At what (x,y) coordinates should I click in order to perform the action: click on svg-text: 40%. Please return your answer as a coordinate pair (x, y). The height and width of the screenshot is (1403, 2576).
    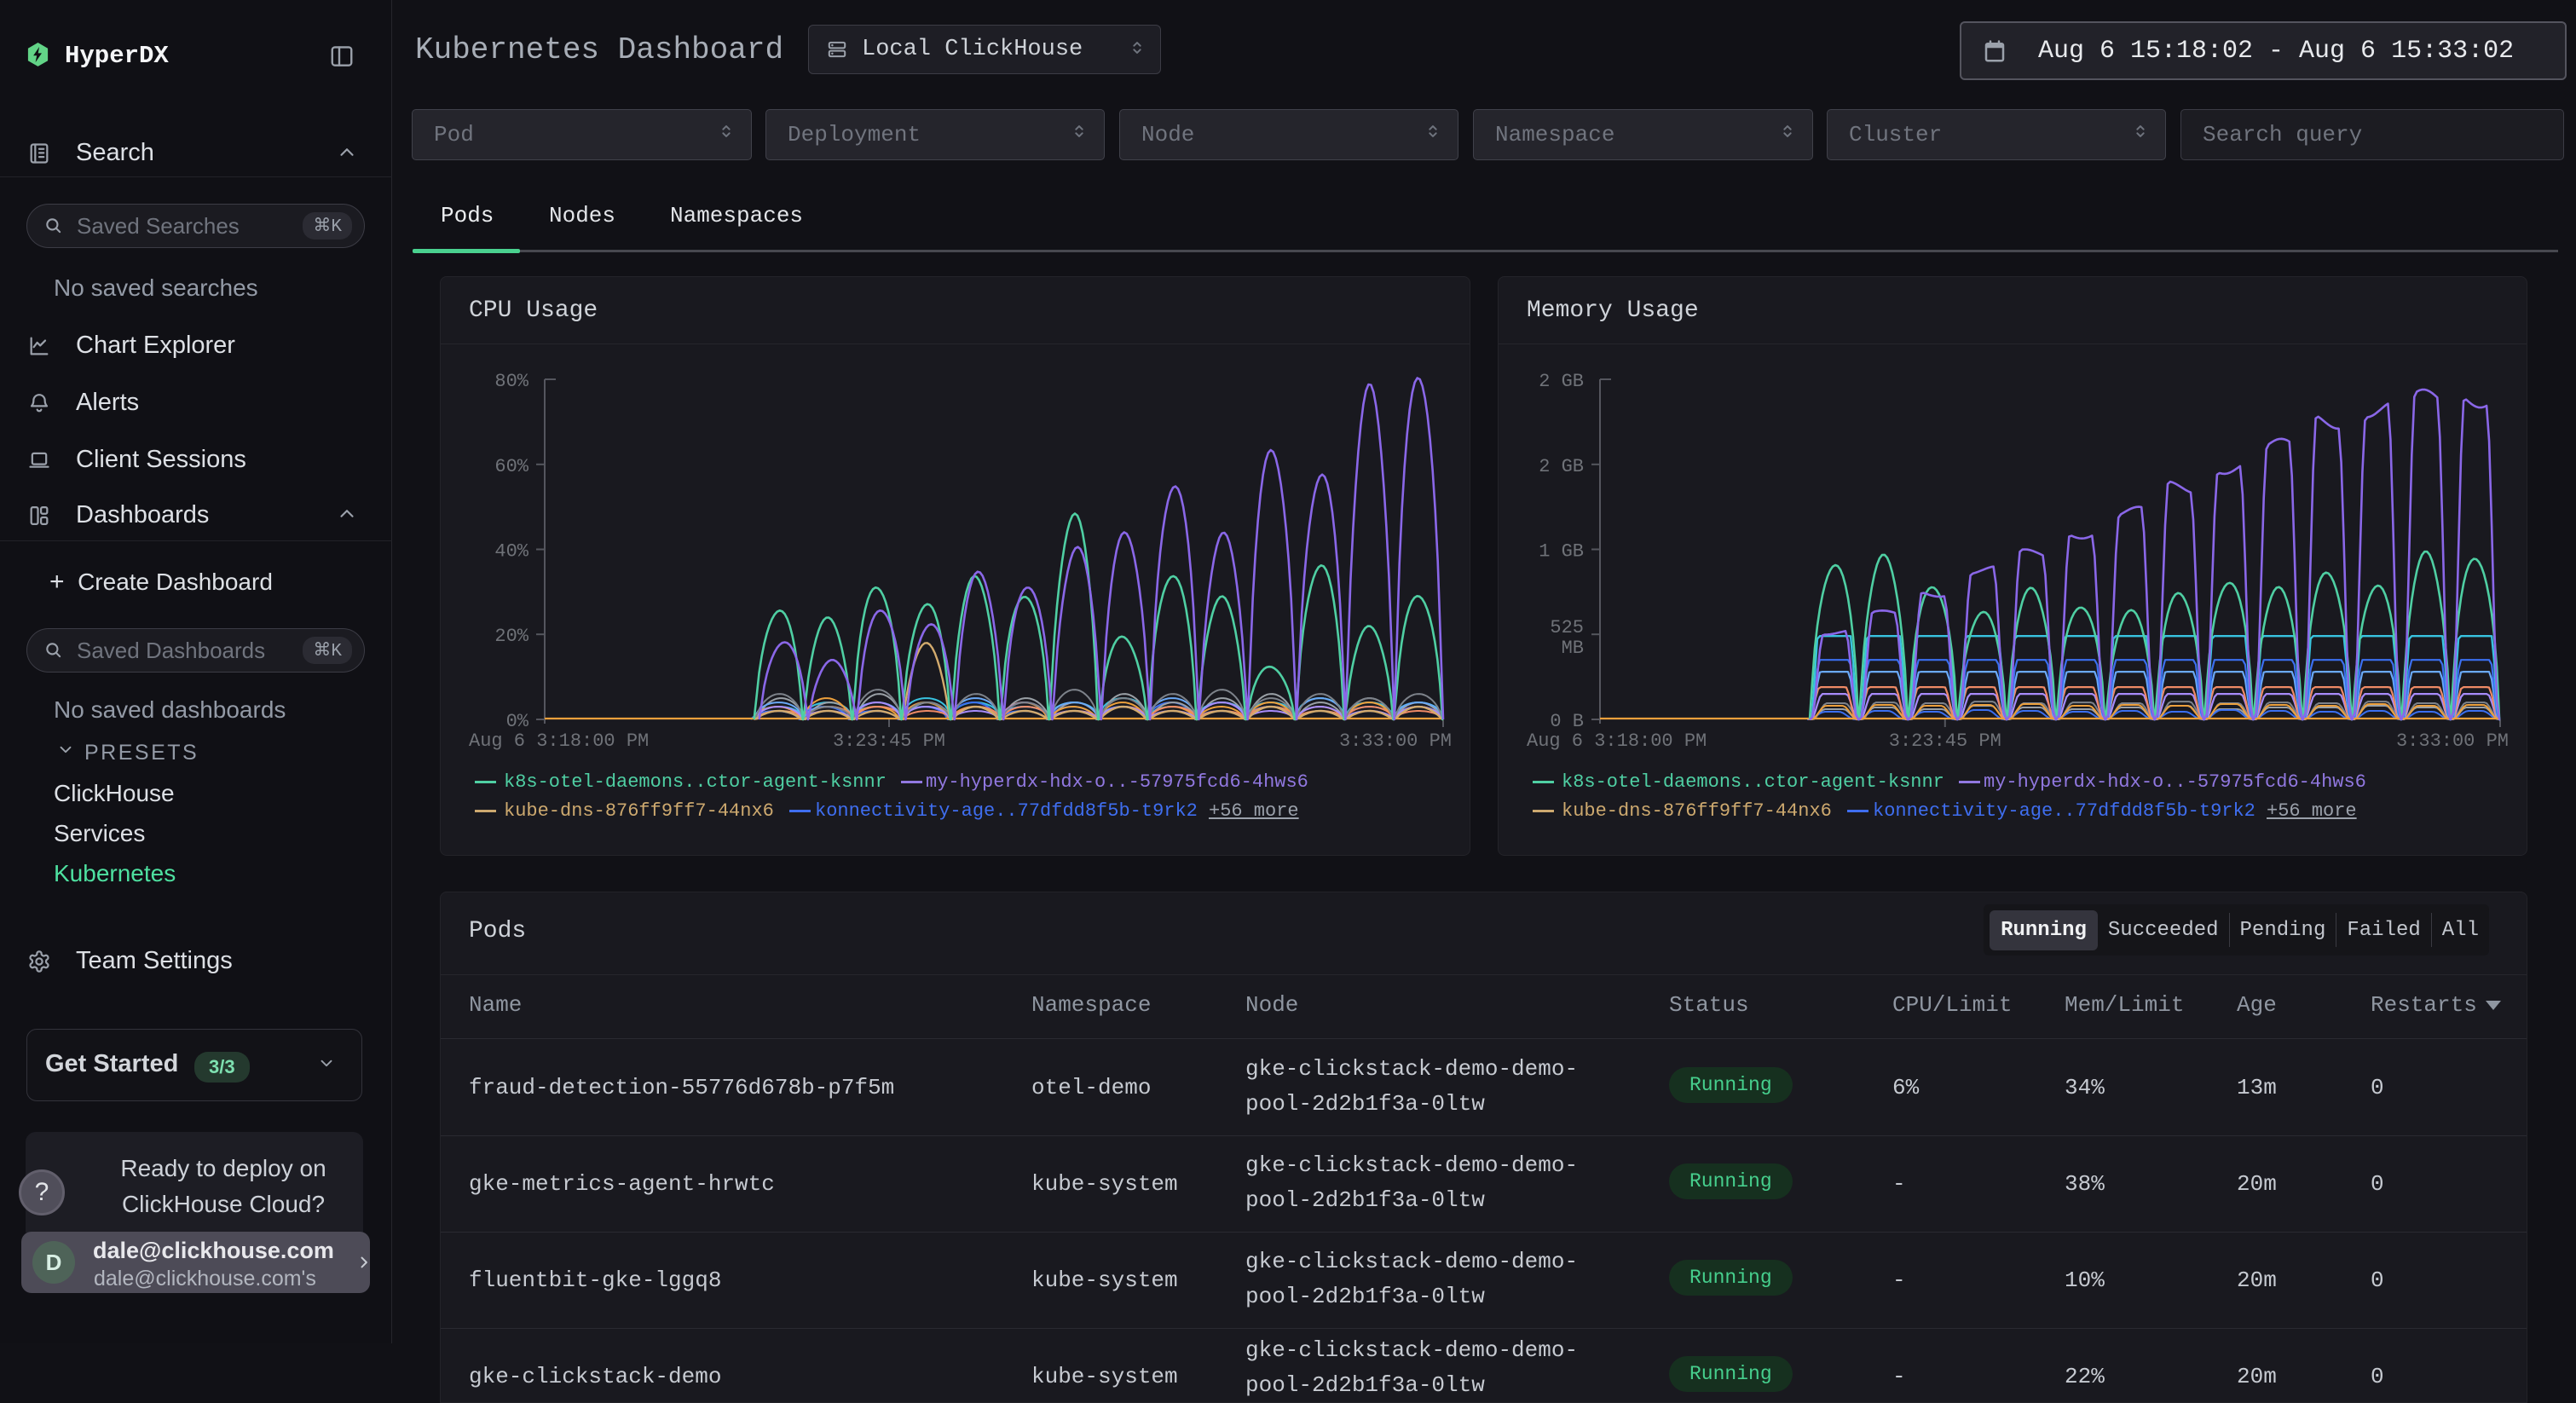
    Looking at the image, I should click on (511, 552).